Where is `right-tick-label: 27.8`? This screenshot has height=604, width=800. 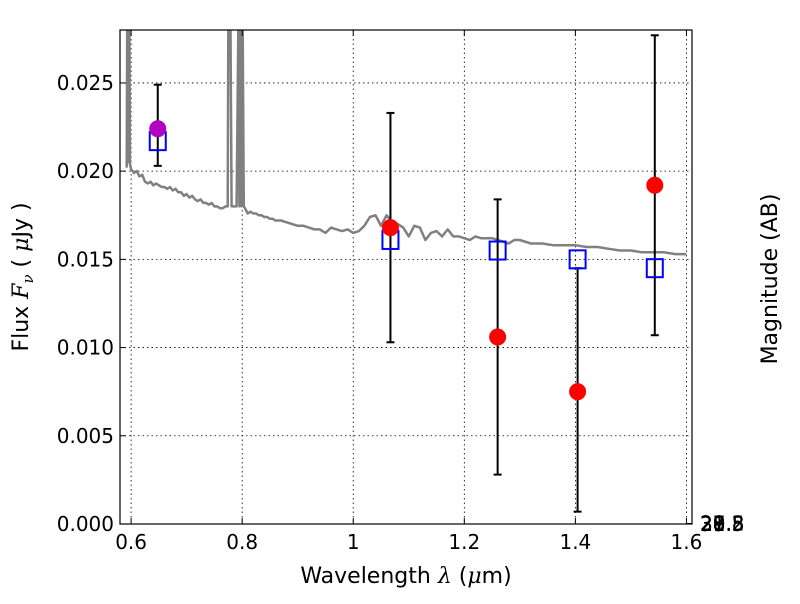 right-tick-label: 27.8 is located at coordinates (722, 524).